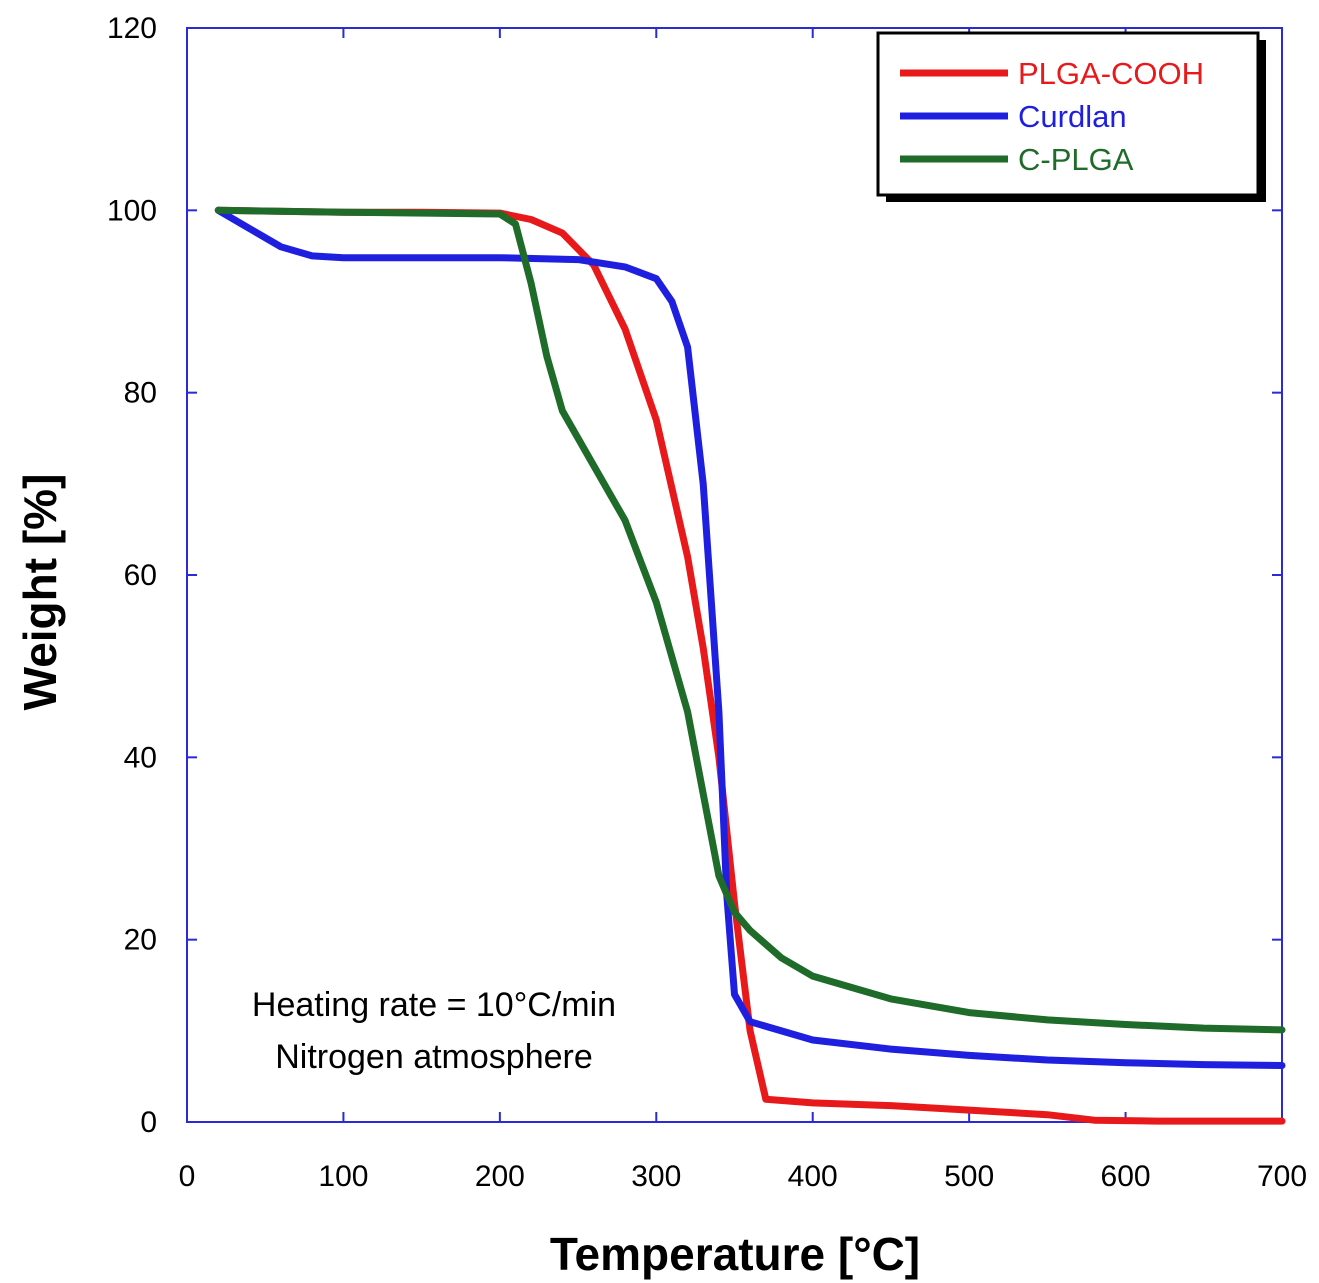  I want to click on x-tick-label: 500, so click(969, 1176).